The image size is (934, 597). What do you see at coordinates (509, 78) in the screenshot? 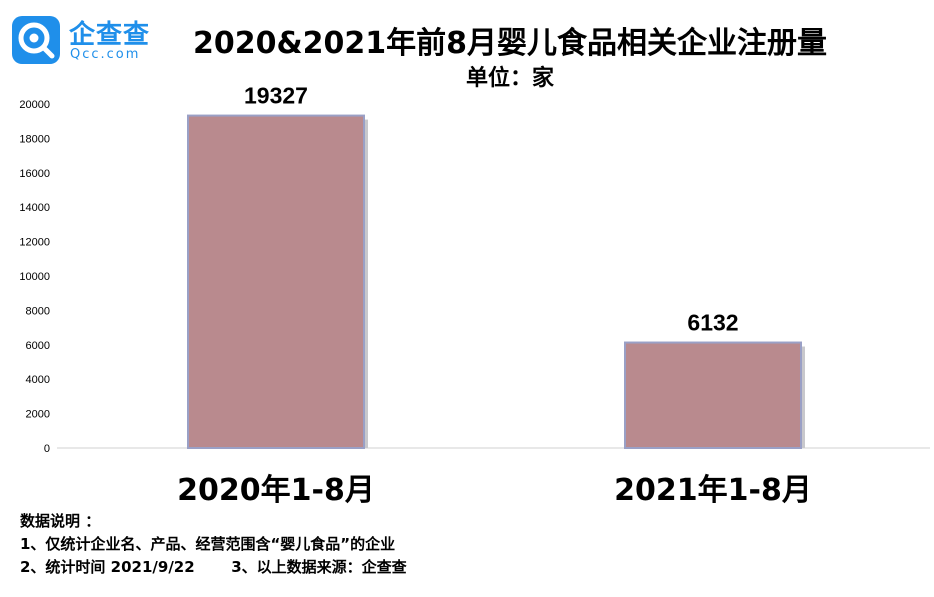
I see `chart-subtitle: 单位：家` at bounding box center [509, 78].